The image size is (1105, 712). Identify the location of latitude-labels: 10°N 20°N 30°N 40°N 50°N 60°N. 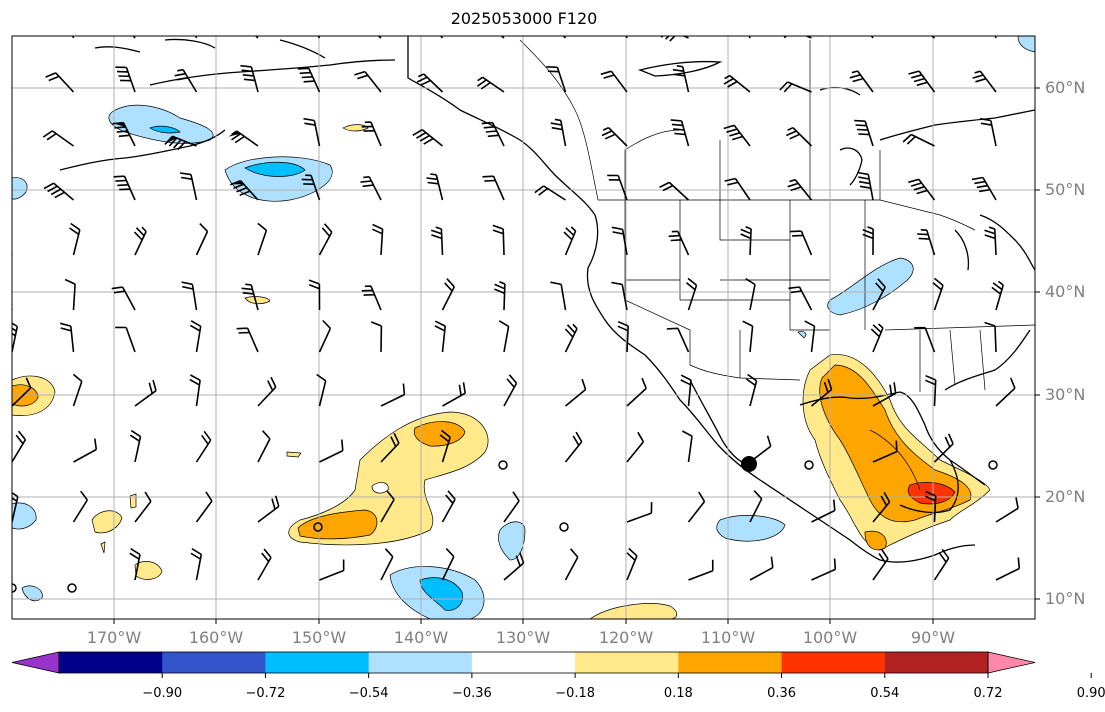
(1065, 343).